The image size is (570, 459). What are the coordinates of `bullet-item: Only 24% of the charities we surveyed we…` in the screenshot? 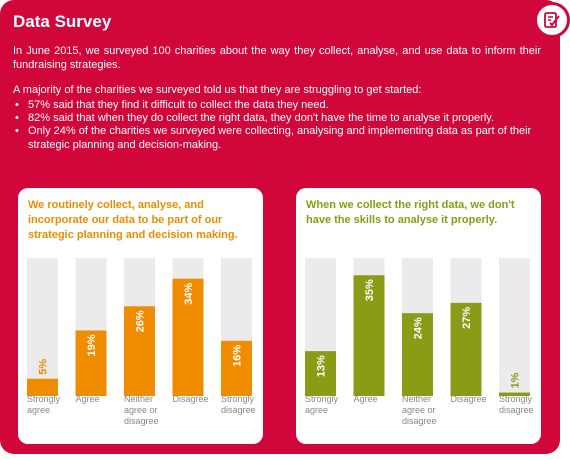 It's located at (278, 138).